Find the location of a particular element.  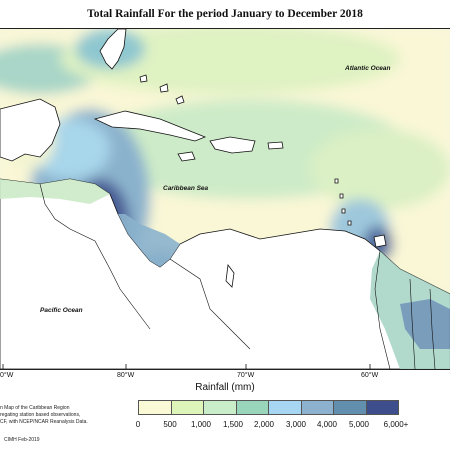

legend-bar is located at coordinates (268, 407).